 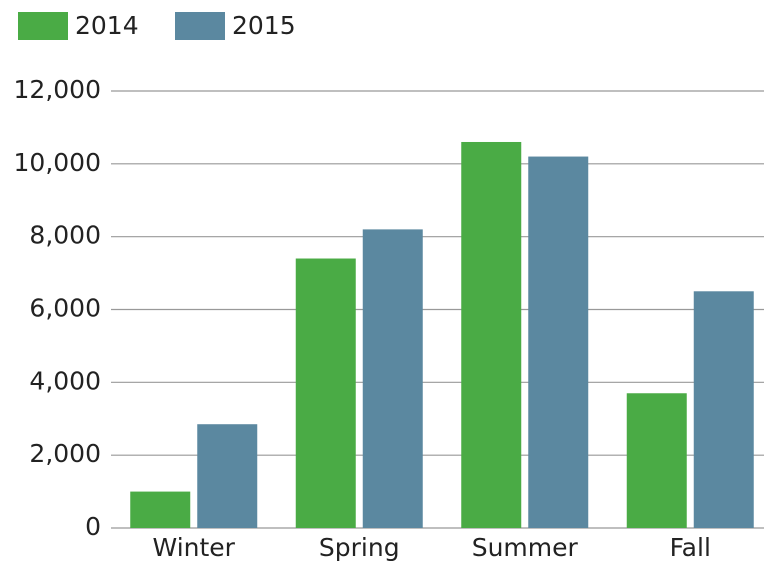 I want to click on x-tick-label: Fall, so click(x=690, y=547).